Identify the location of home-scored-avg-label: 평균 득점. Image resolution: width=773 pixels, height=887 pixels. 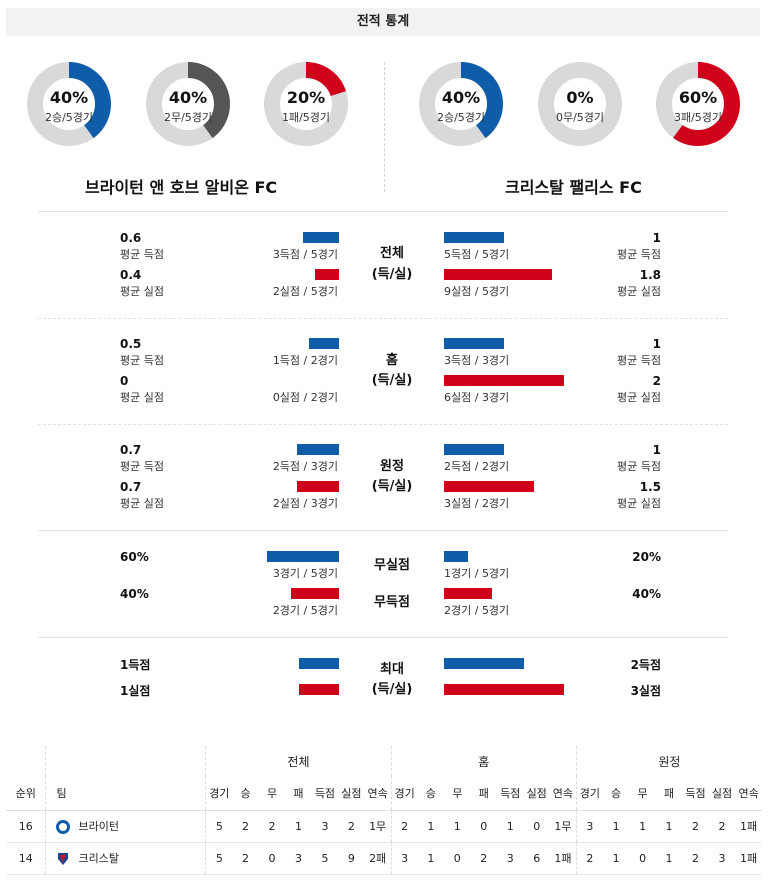
(142, 254).